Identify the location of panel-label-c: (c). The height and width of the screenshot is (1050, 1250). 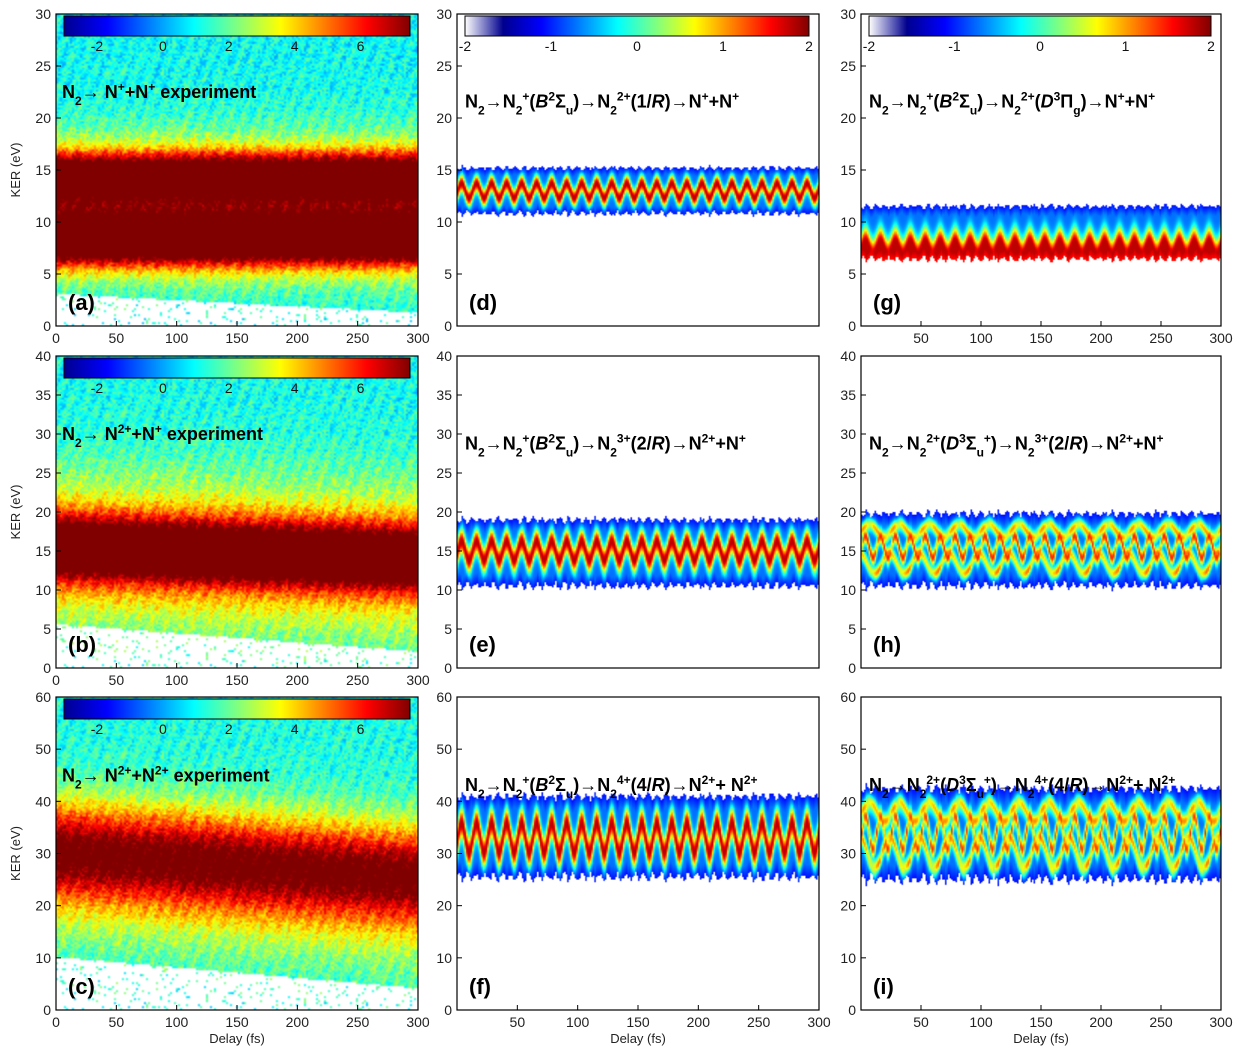
(81, 986).